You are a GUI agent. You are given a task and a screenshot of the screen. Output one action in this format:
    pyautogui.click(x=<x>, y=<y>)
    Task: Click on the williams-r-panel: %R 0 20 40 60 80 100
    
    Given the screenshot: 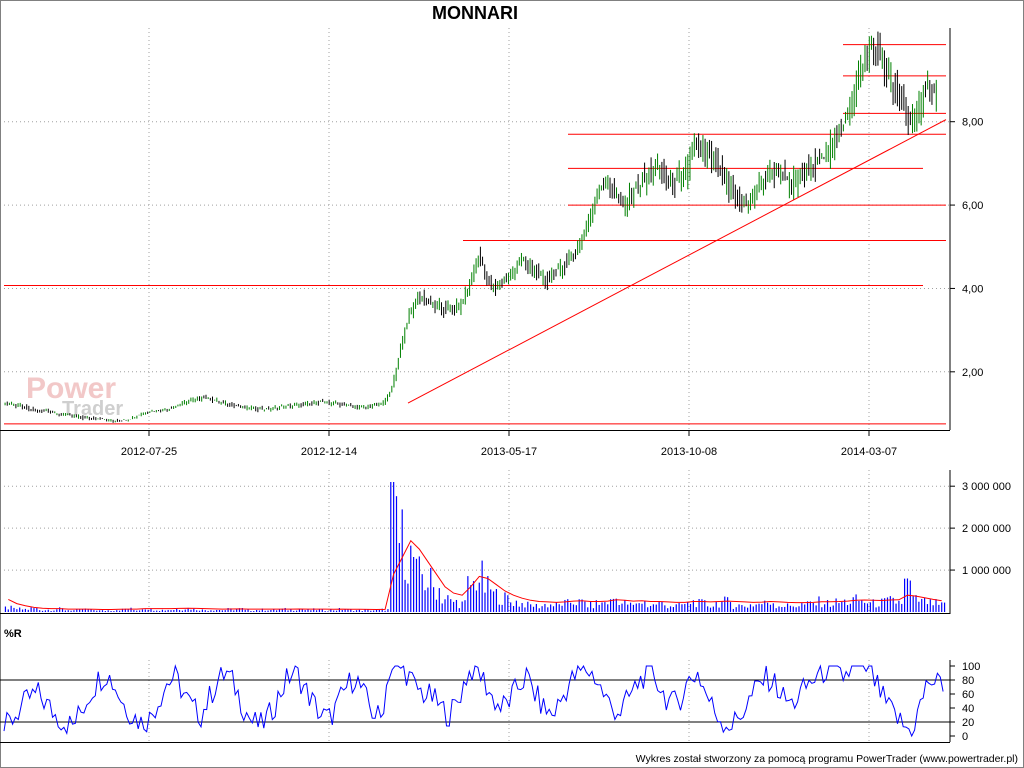 What is the action you would take?
    pyautogui.click(x=490, y=685)
    